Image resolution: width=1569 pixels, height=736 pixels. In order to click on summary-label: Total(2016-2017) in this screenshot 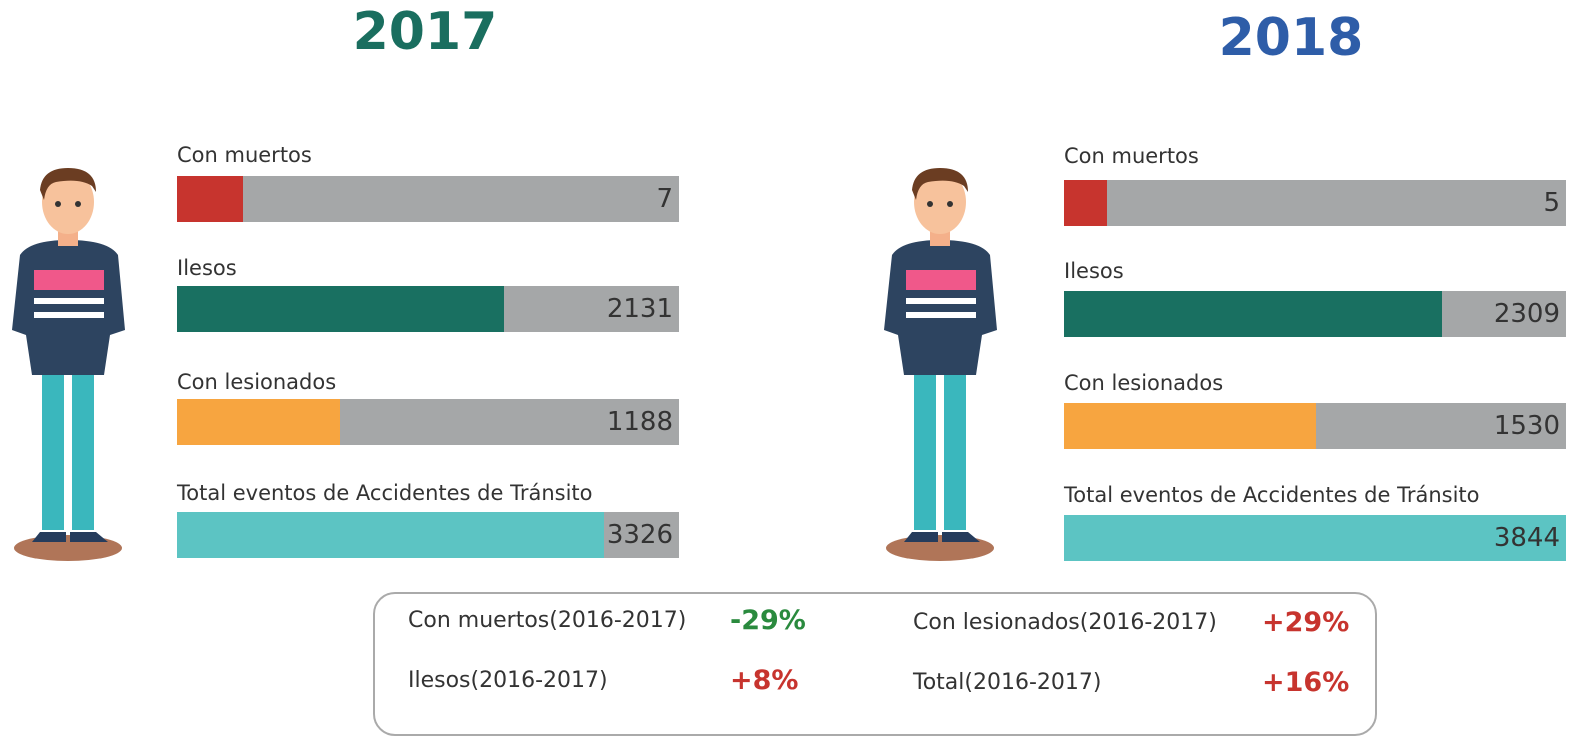, I will do `click(1007, 682)`.